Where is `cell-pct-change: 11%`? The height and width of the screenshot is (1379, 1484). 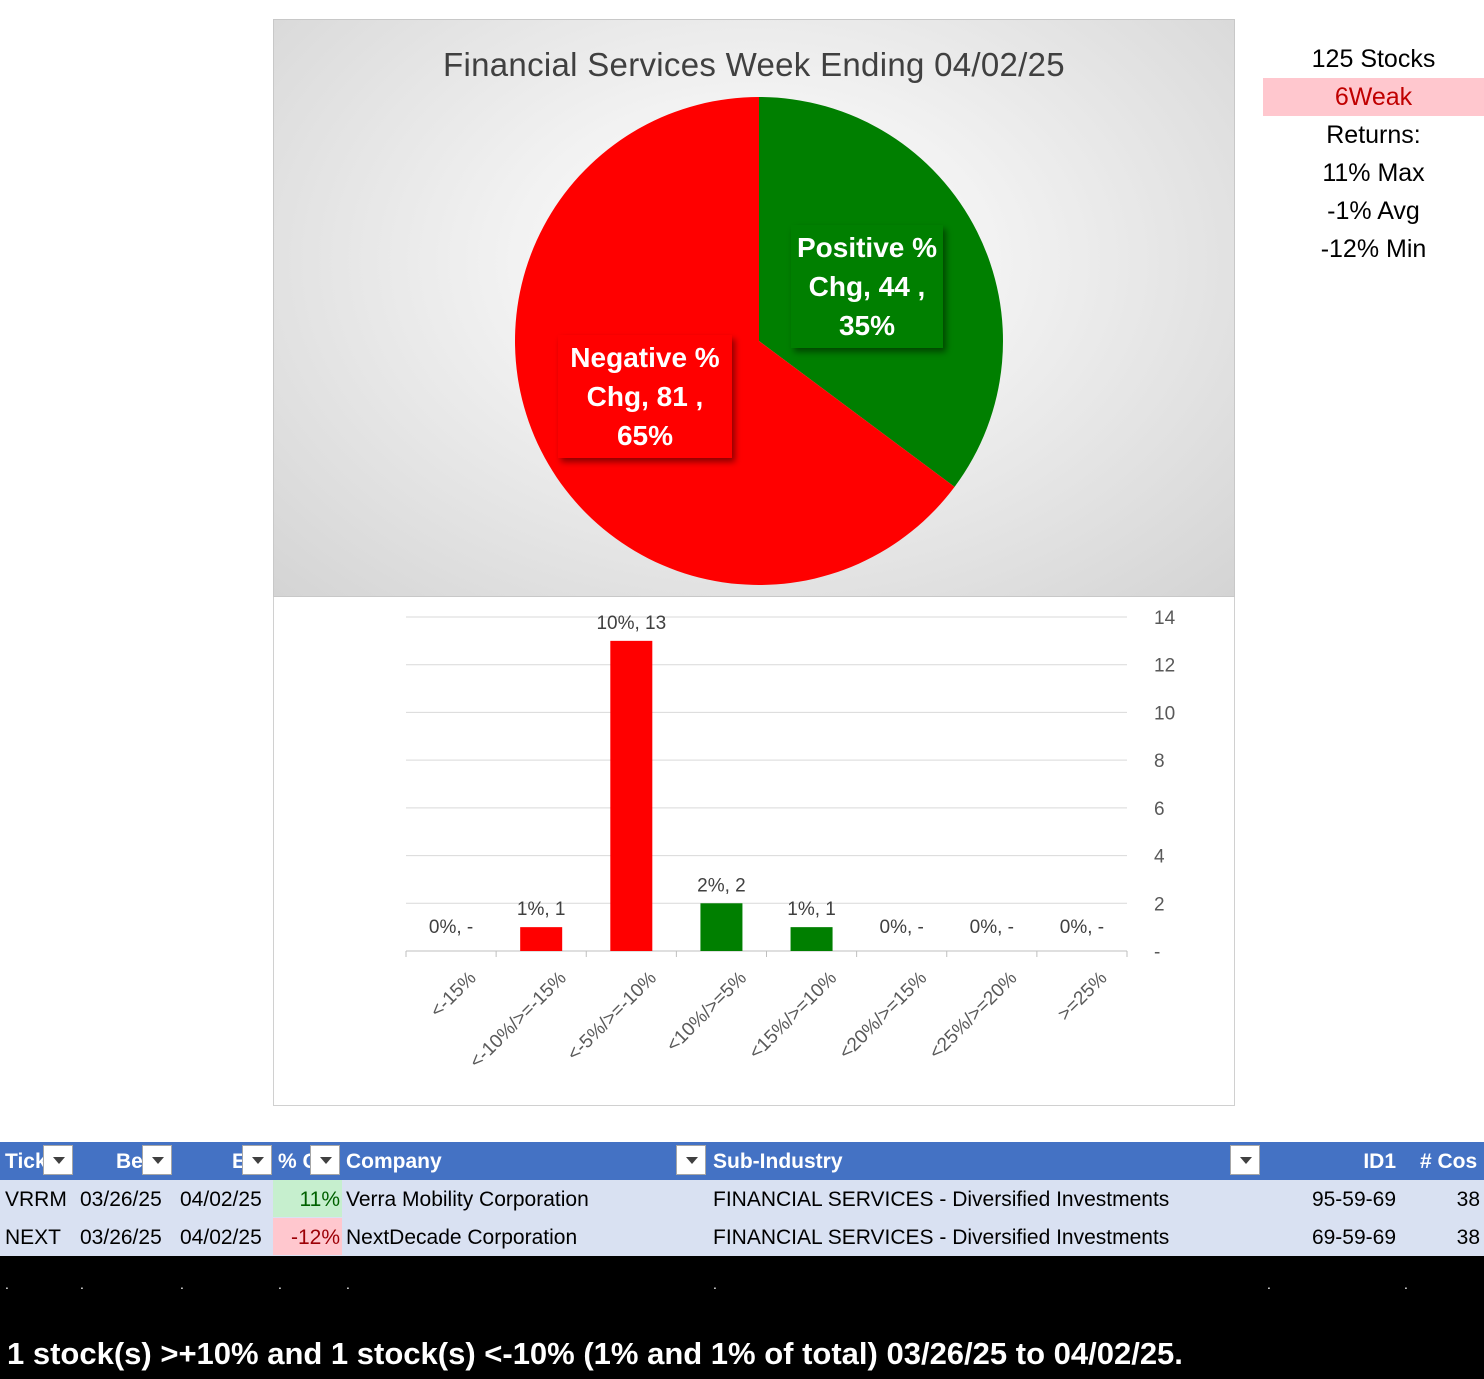 cell-pct-change: 11% is located at coordinates (307, 1198).